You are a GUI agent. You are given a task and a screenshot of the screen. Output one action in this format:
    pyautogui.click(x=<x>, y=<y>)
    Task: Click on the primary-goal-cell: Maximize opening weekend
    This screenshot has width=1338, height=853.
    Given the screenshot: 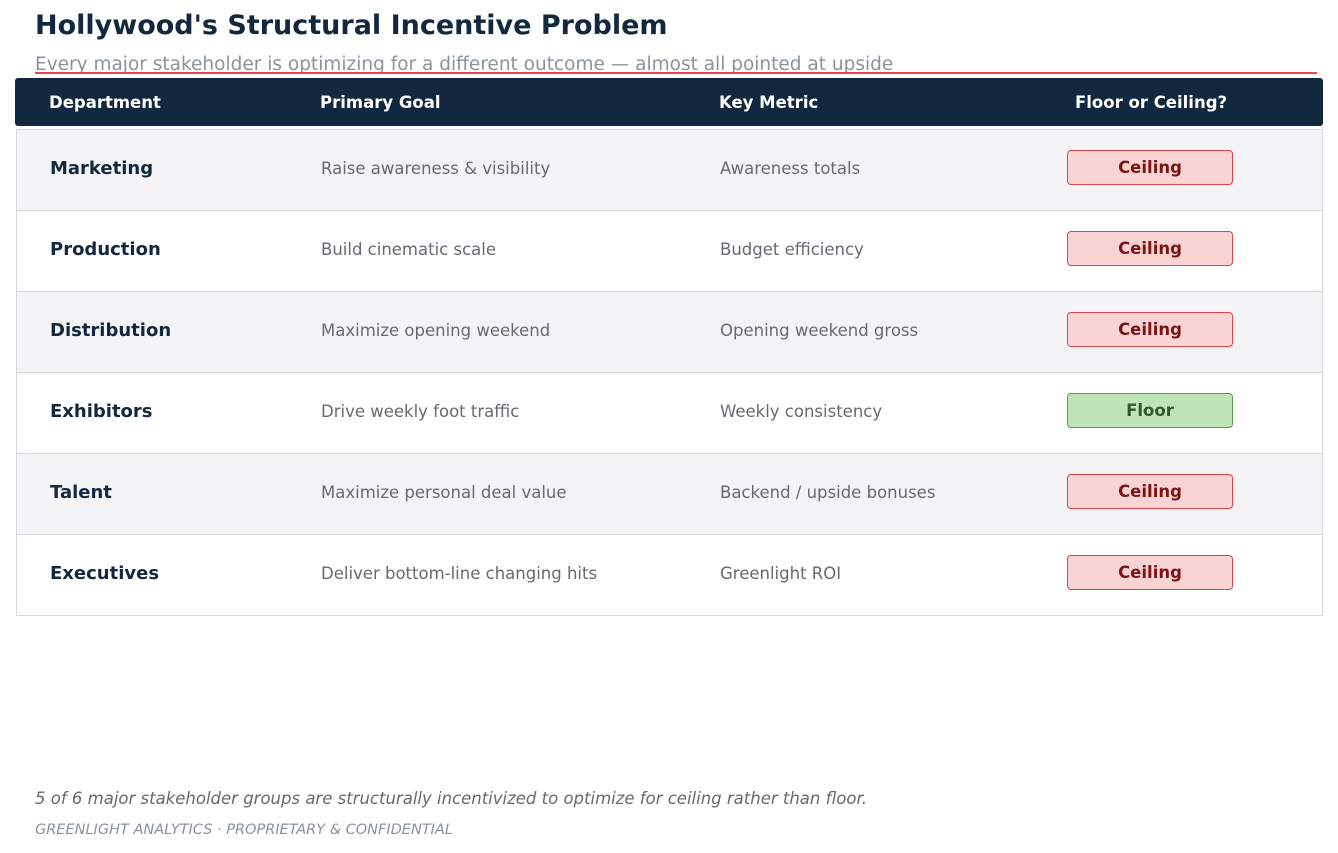 What is the action you would take?
    pyautogui.click(x=436, y=330)
    